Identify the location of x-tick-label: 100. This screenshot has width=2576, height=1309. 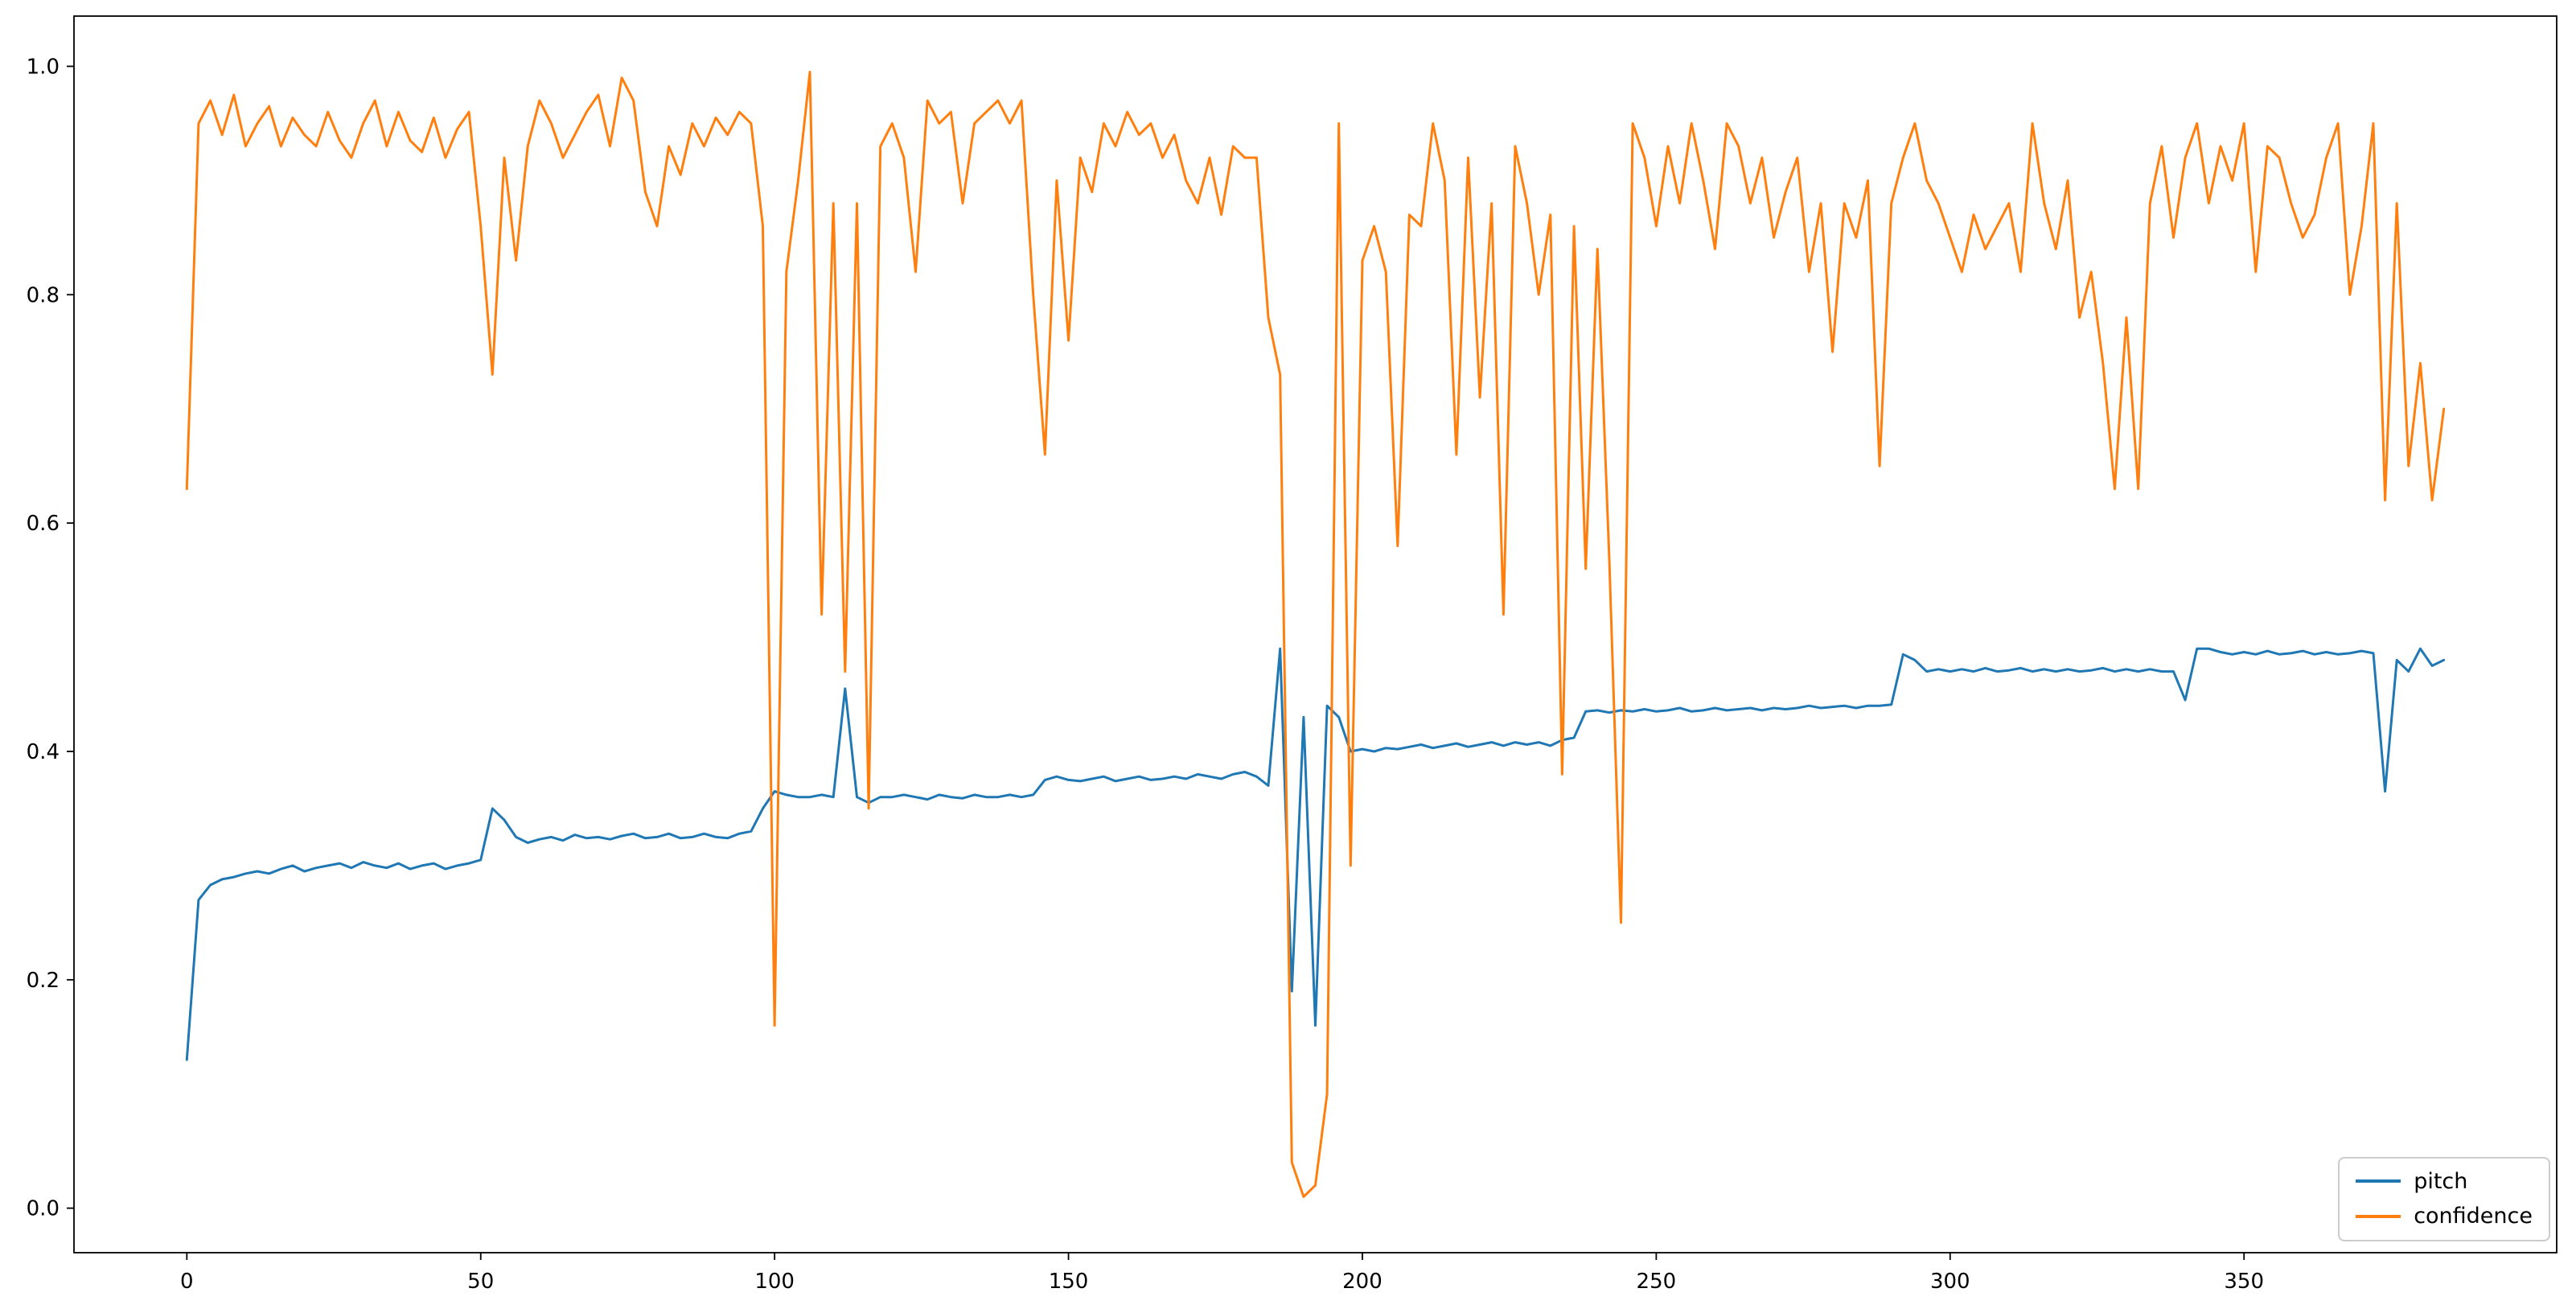
(774, 1282).